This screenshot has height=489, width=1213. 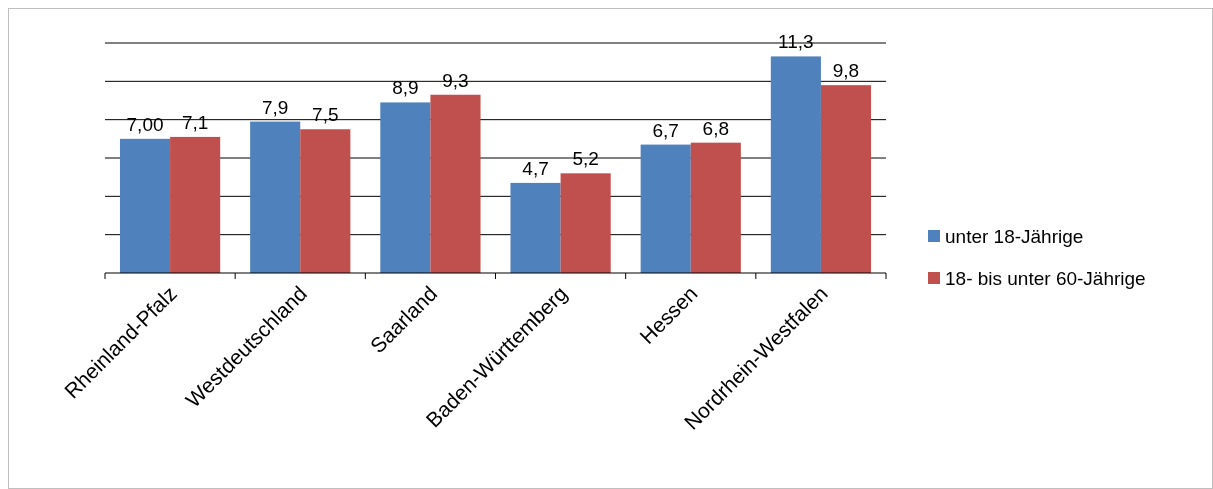 What do you see at coordinates (535, 168) in the screenshot?
I see `data-label: 4,7` at bounding box center [535, 168].